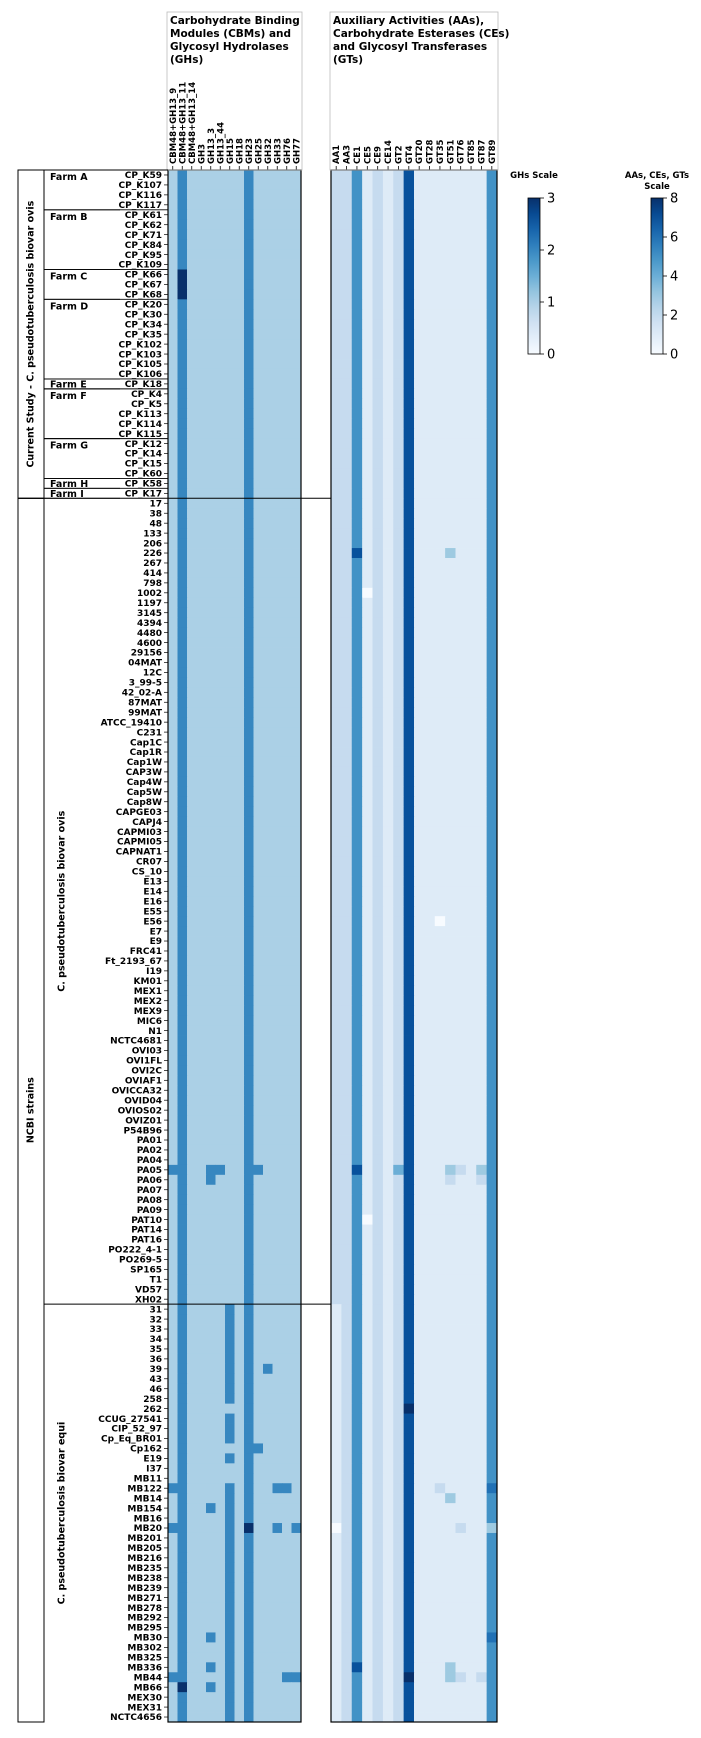 The width and height of the screenshot is (701, 1738). What do you see at coordinates (146, 743) in the screenshot?
I see `row-label: Cap1C` at bounding box center [146, 743].